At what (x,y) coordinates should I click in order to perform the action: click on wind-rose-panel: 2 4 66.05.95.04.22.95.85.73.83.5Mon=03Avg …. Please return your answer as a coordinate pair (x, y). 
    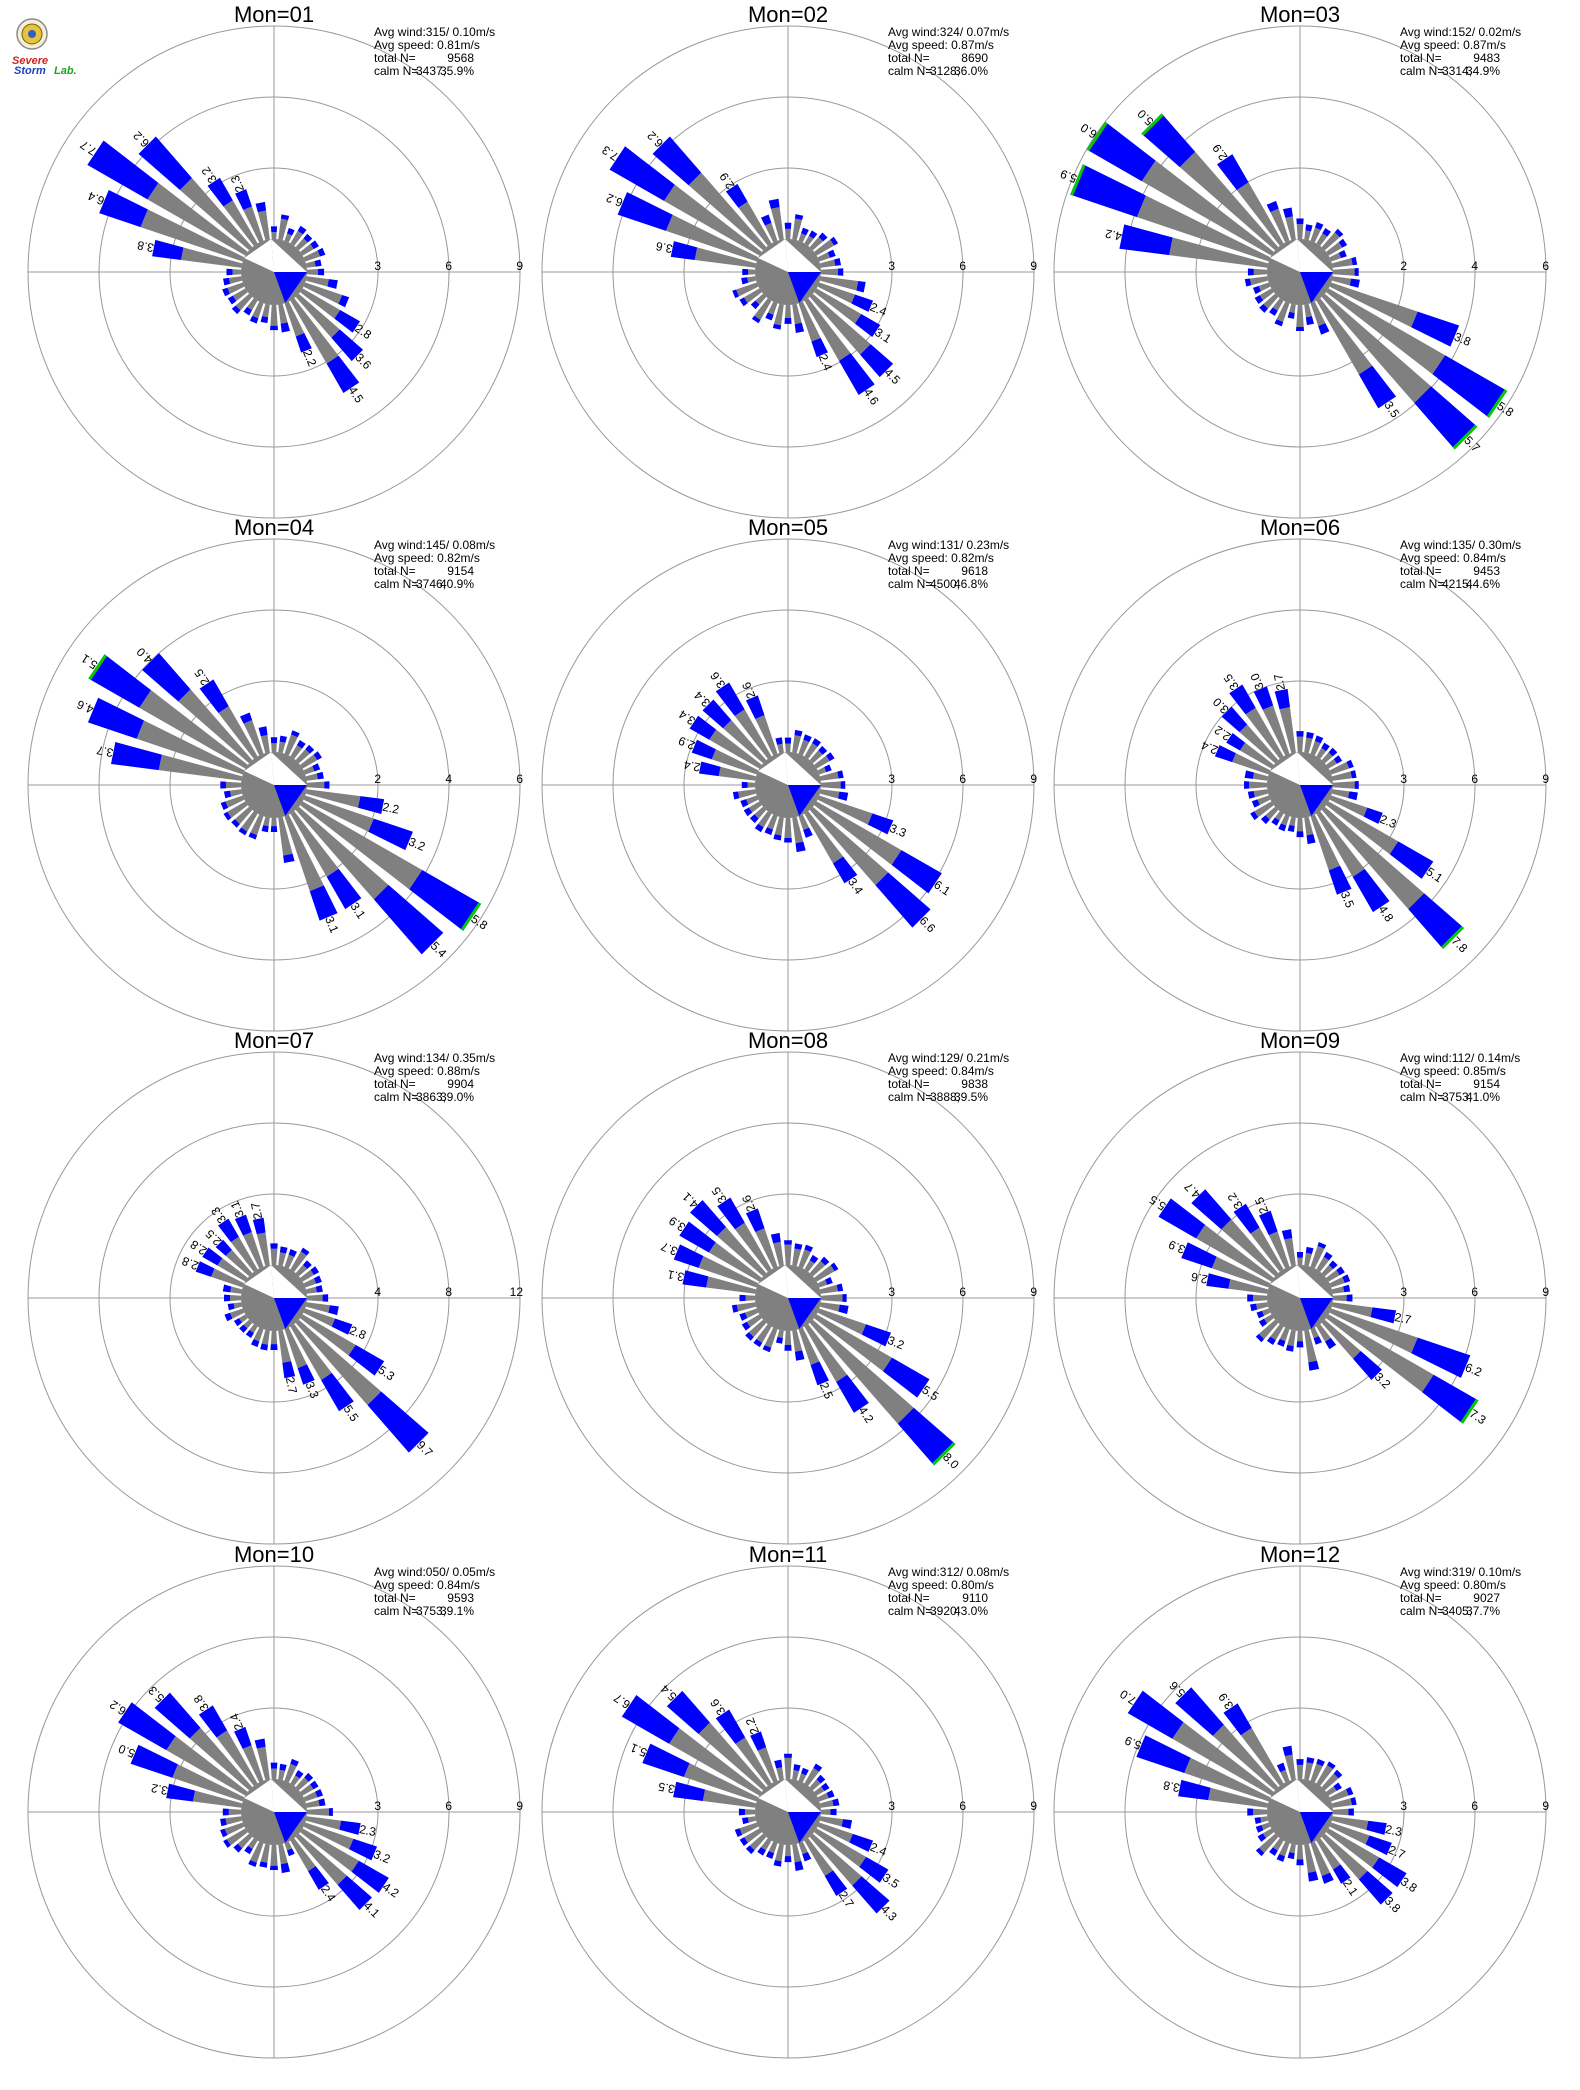
    Looking at the image, I should click on (1301, 260).